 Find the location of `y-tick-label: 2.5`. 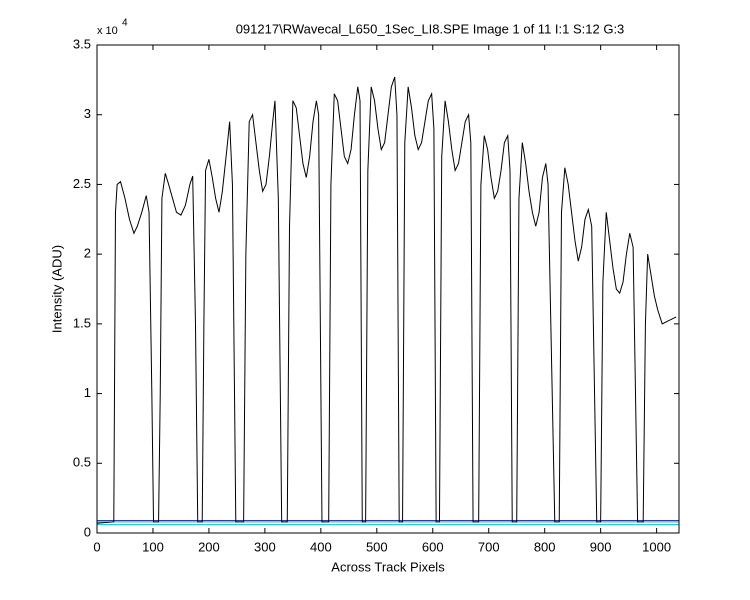

y-tick-label: 2.5 is located at coordinates (82, 183).